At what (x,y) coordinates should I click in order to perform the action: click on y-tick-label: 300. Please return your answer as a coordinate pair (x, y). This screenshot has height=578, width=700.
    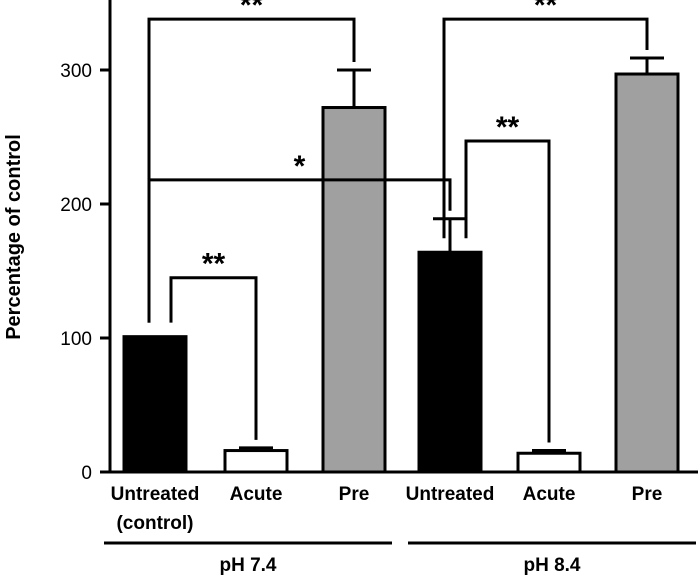
    Looking at the image, I should click on (76, 71).